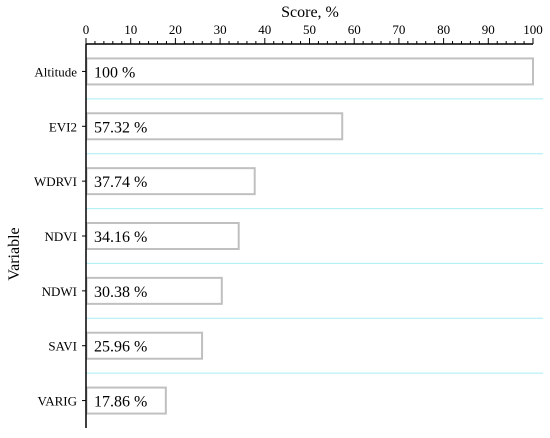  Describe the element at coordinates (214, 126) in the screenshot. I see `bar-evi2` at that location.